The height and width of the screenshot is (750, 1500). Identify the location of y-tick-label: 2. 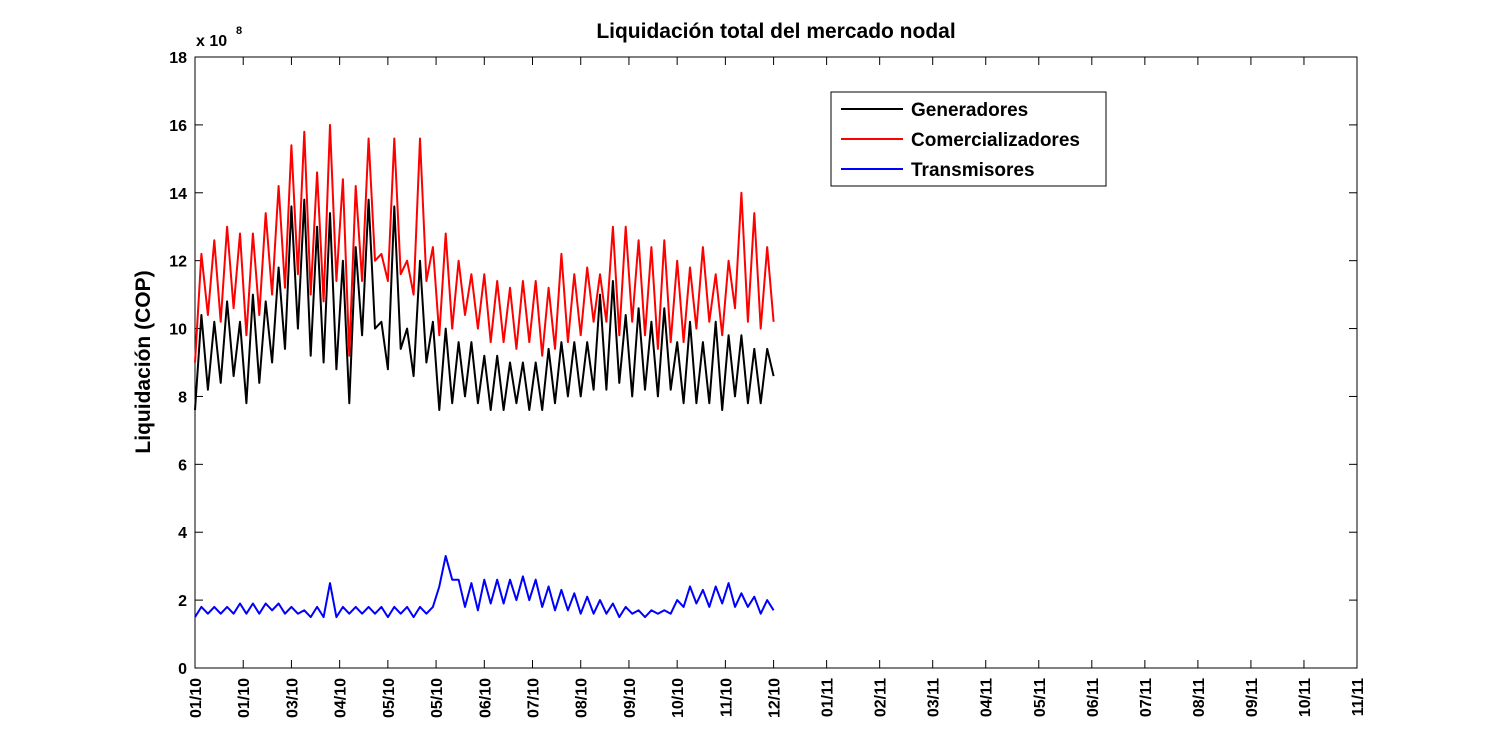
(182, 601).